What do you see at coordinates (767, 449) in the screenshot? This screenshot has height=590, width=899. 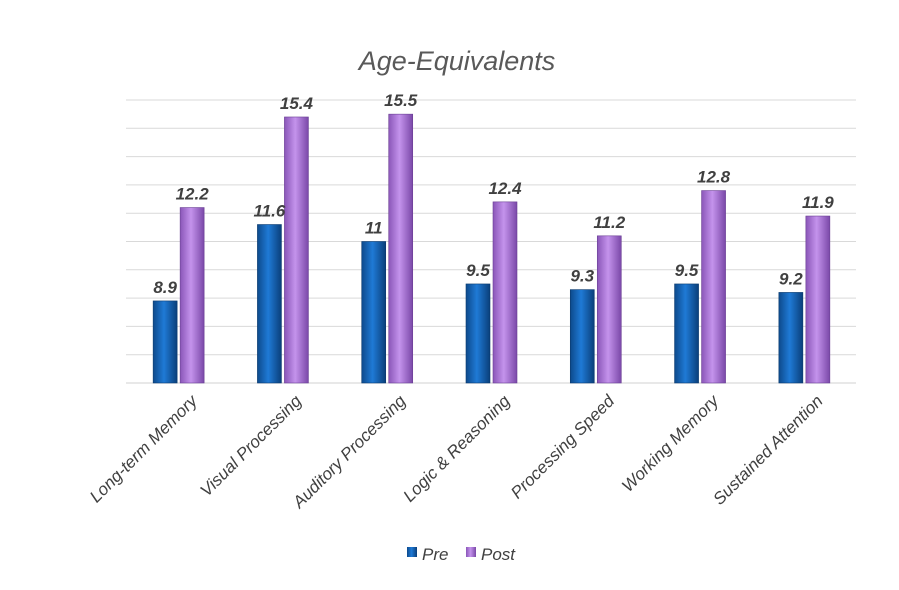 I see `category-label: Sustained Attention` at bounding box center [767, 449].